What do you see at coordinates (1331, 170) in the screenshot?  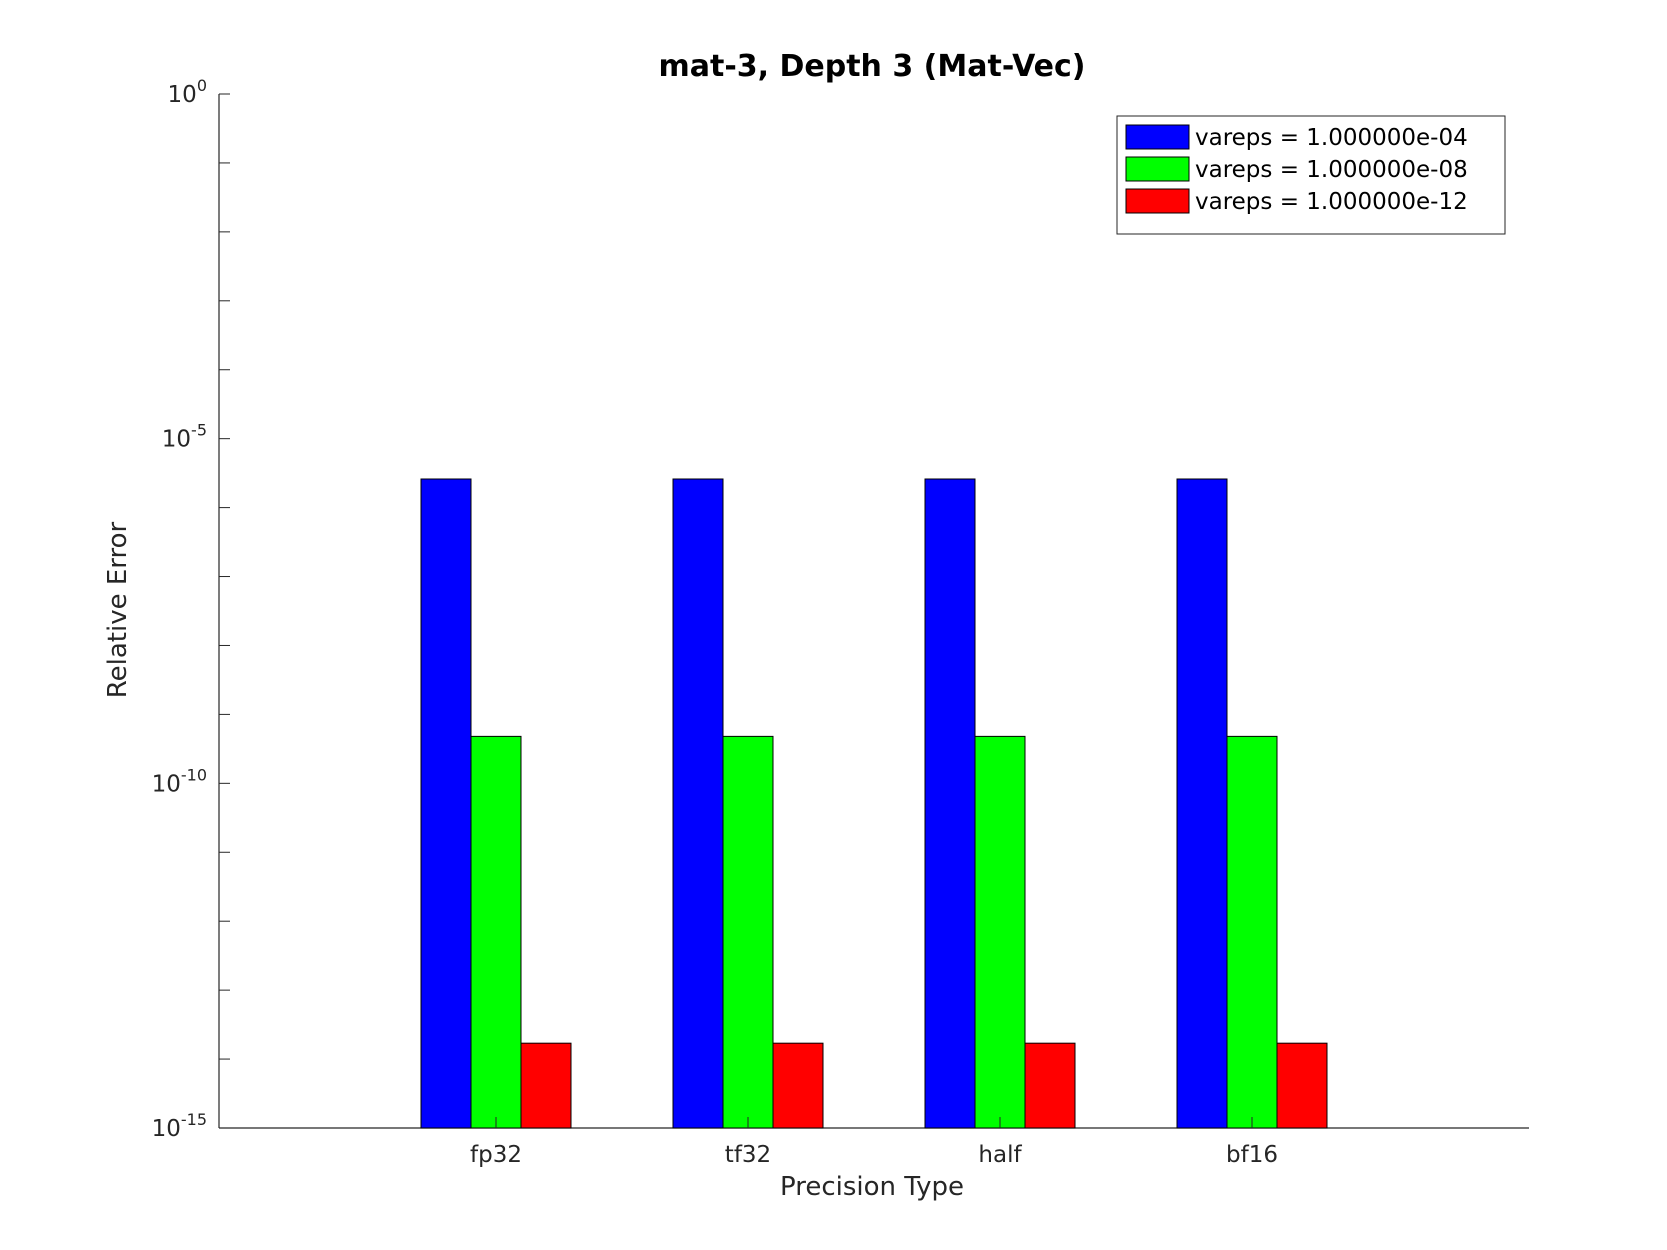 I see `legend-label: vareps = 1.000000e-08` at bounding box center [1331, 170].